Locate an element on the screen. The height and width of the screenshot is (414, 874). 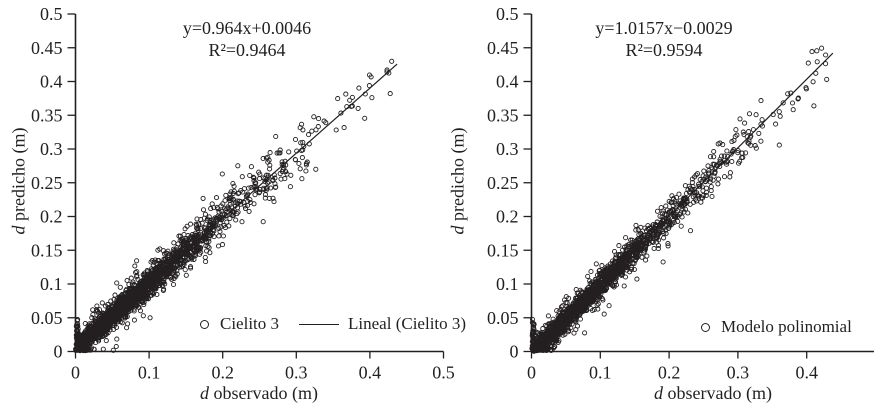
left-x-axis-label: d observado (m) is located at coordinates (259, 393).